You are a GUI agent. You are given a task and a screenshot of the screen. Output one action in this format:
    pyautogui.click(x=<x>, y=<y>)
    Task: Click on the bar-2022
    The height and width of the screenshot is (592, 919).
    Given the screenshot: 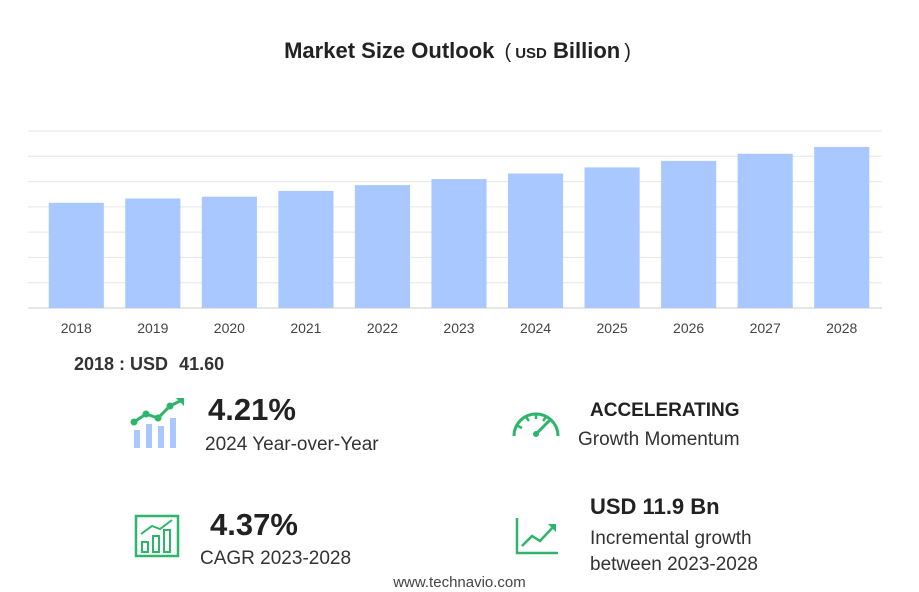 What is the action you would take?
    pyautogui.click(x=382, y=246)
    